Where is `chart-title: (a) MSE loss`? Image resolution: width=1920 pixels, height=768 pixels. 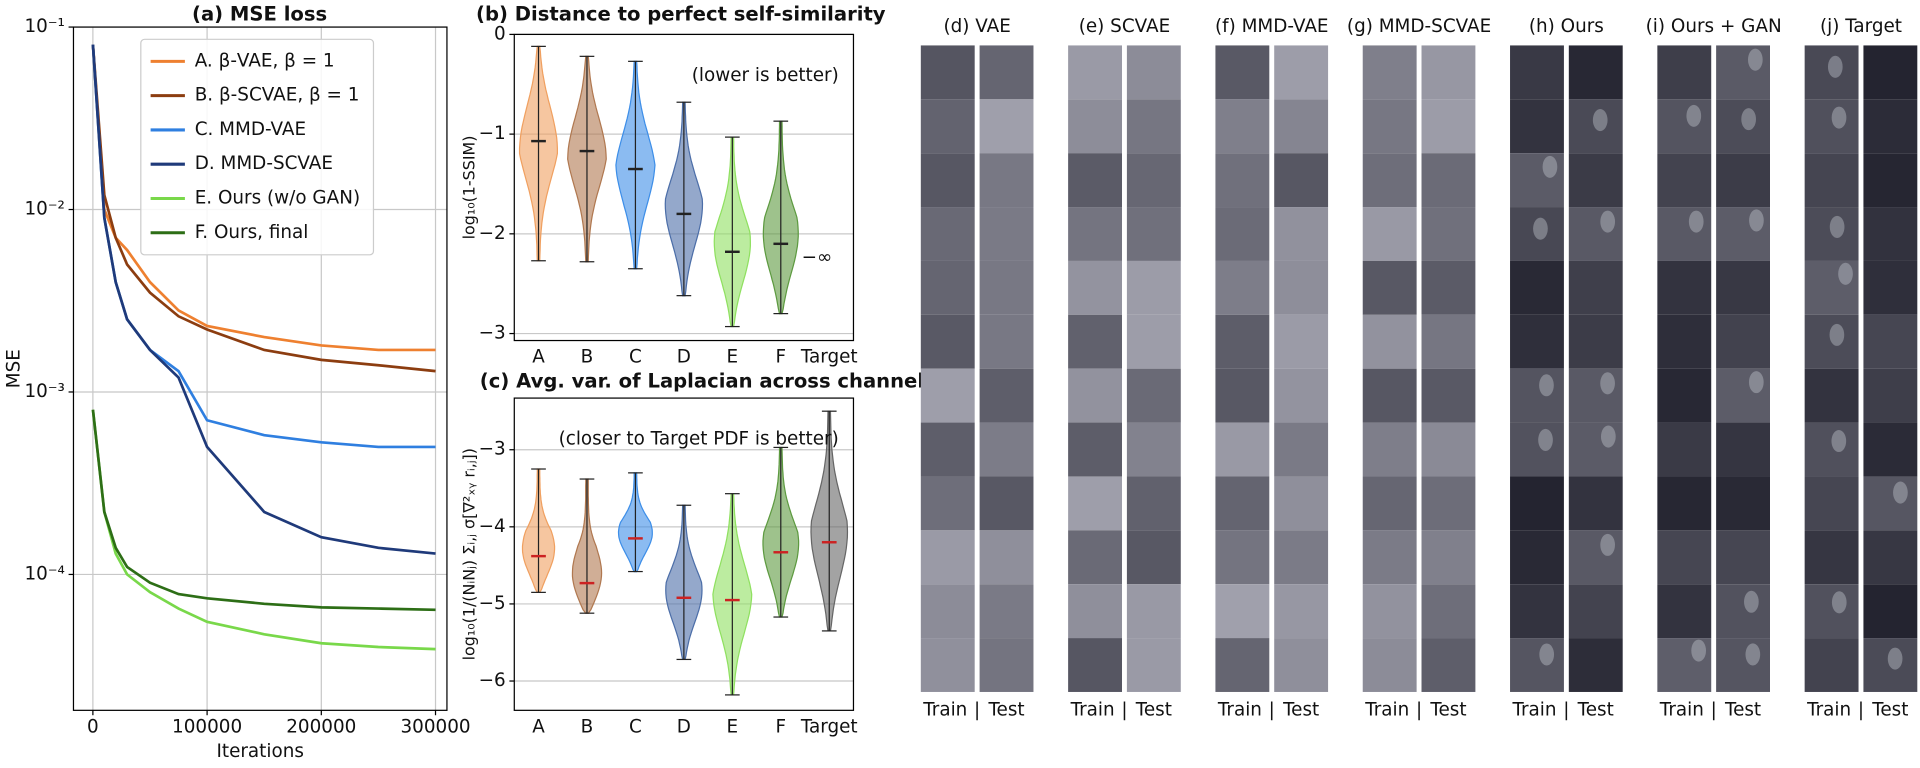
chart-title: (a) MSE loss is located at coordinates (259, 13).